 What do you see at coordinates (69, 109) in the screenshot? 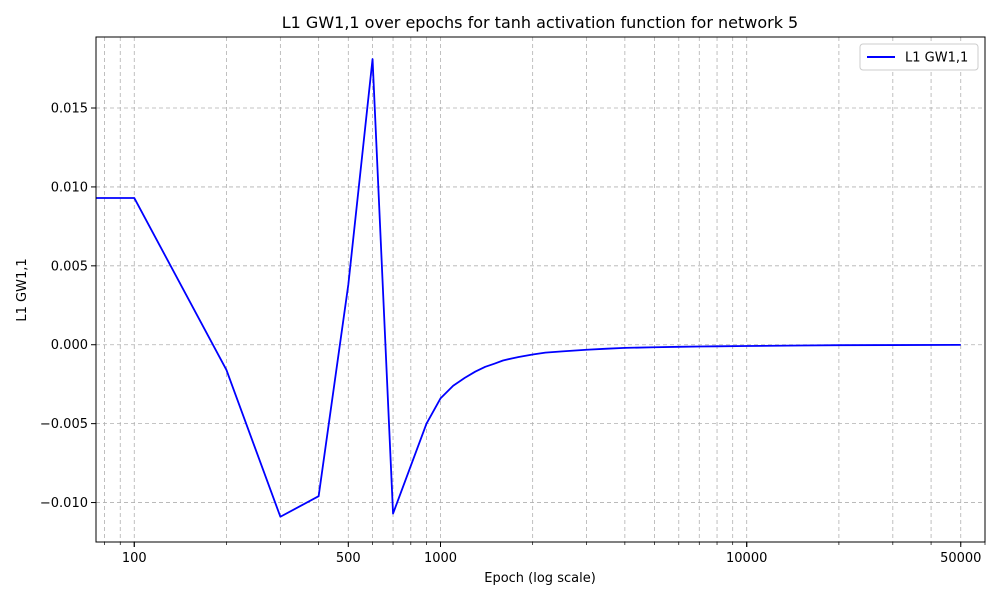
I see `y-tick-label: 0.015` at bounding box center [69, 109].